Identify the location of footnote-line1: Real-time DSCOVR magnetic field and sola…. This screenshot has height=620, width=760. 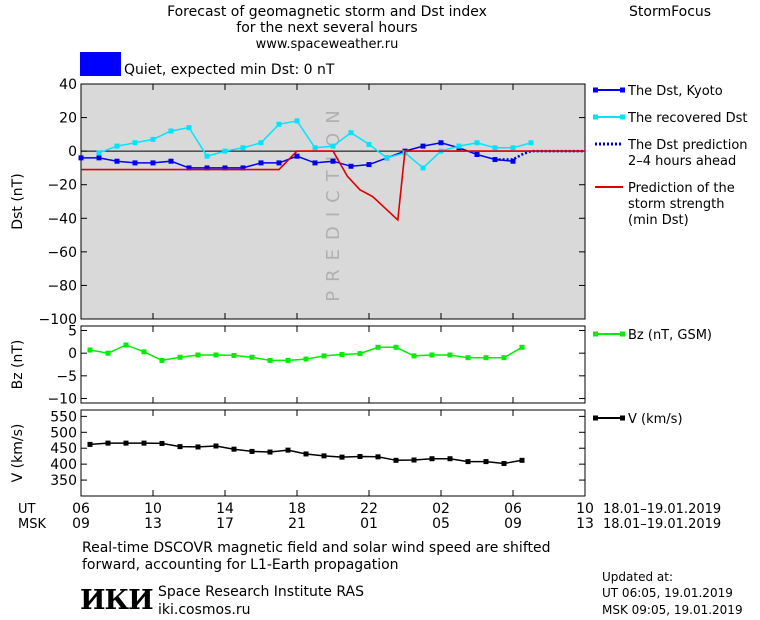
(316, 548).